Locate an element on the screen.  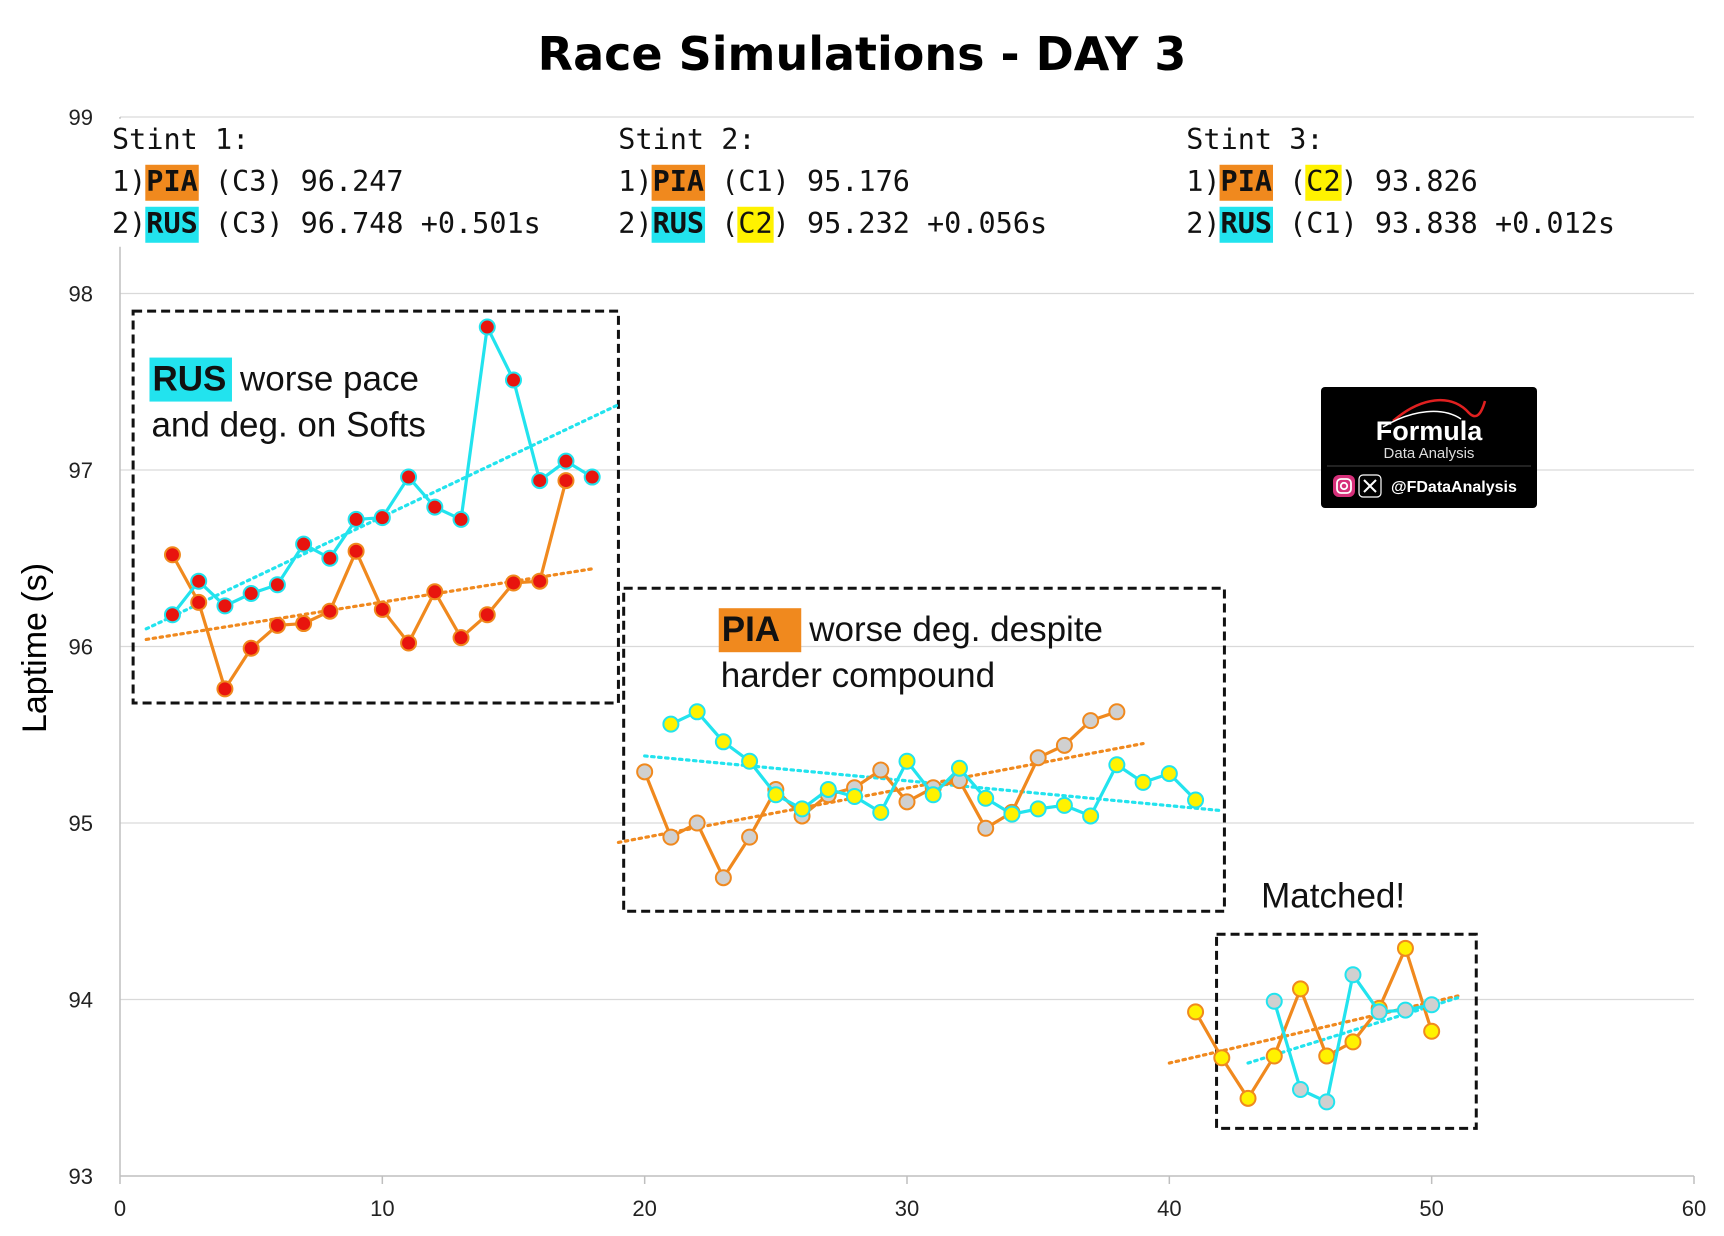
stint-heading: Stint 3: is located at coordinates (1254, 139).